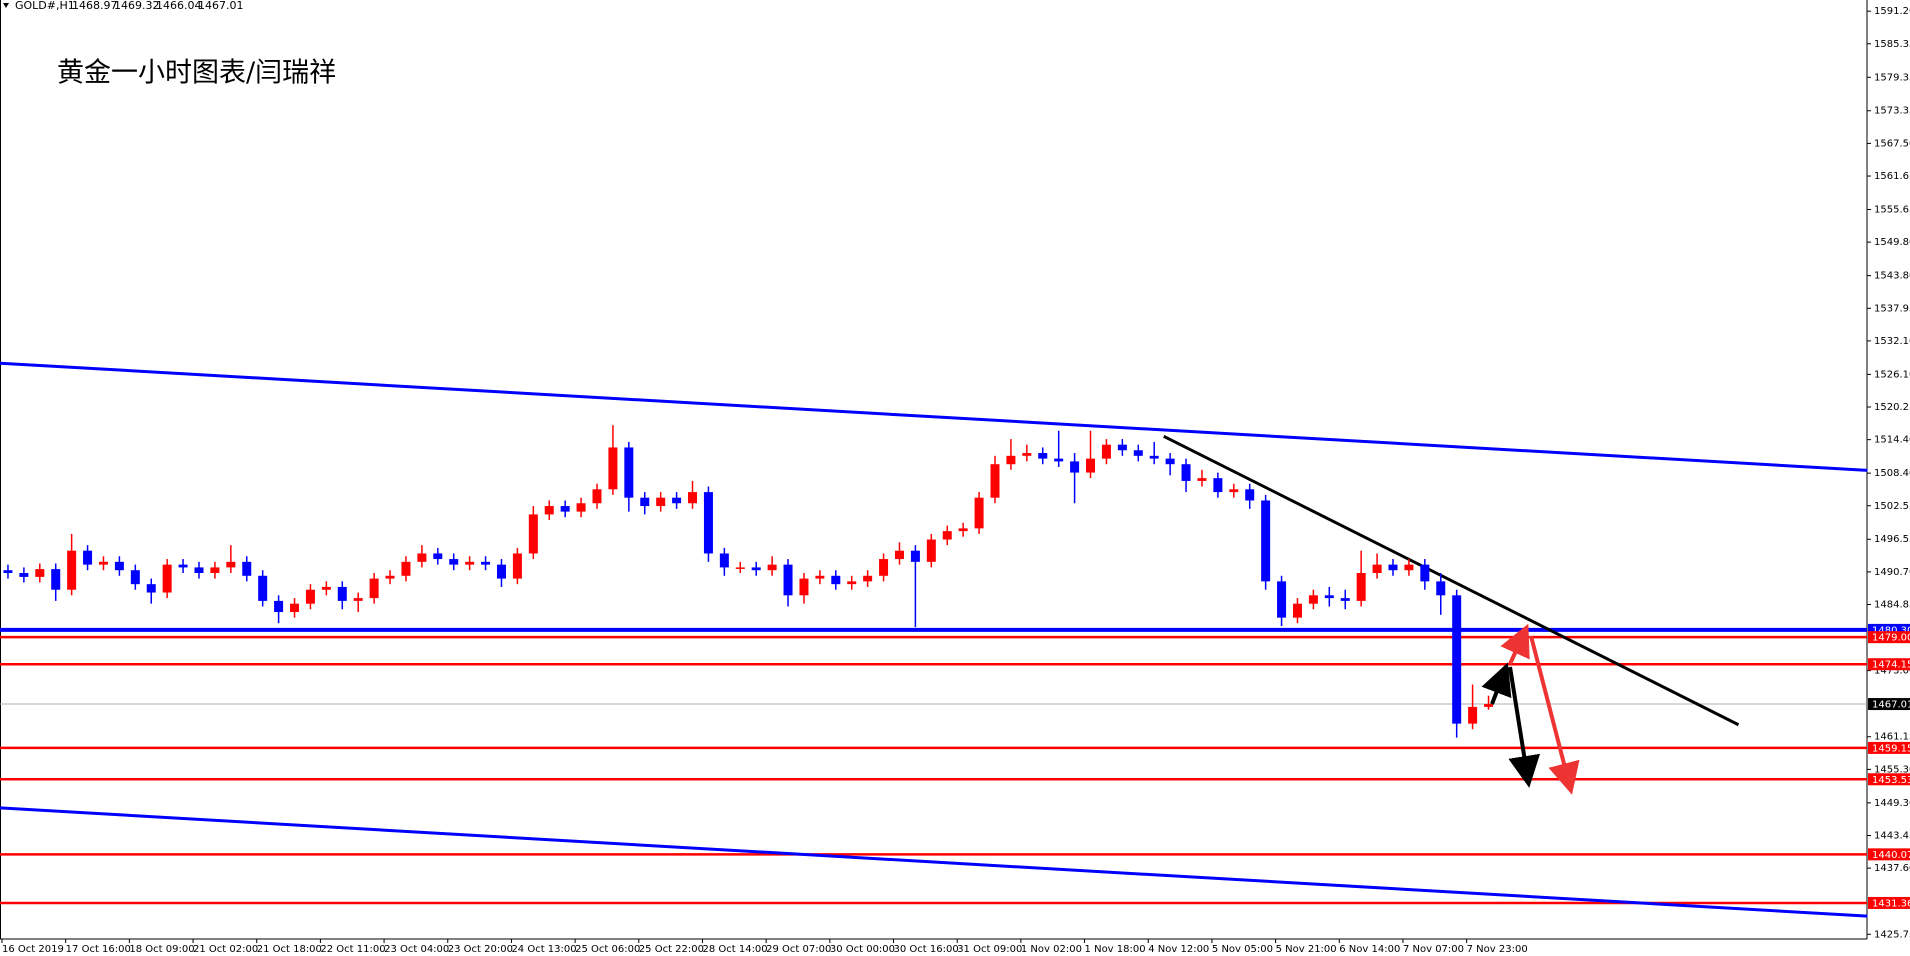 This screenshot has height=956, width=1910. What do you see at coordinates (161, 949) in the screenshot?
I see `x-tick-label: 18 Oct 09:00` at bounding box center [161, 949].